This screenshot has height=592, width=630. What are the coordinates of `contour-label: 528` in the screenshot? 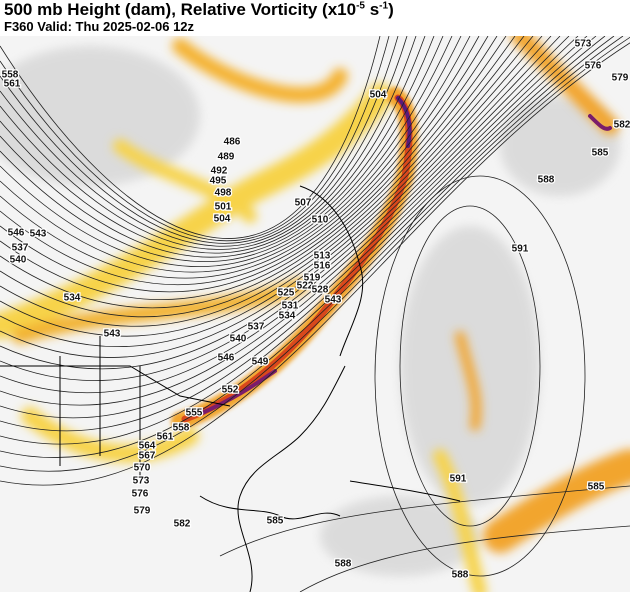 It's located at (320, 290).